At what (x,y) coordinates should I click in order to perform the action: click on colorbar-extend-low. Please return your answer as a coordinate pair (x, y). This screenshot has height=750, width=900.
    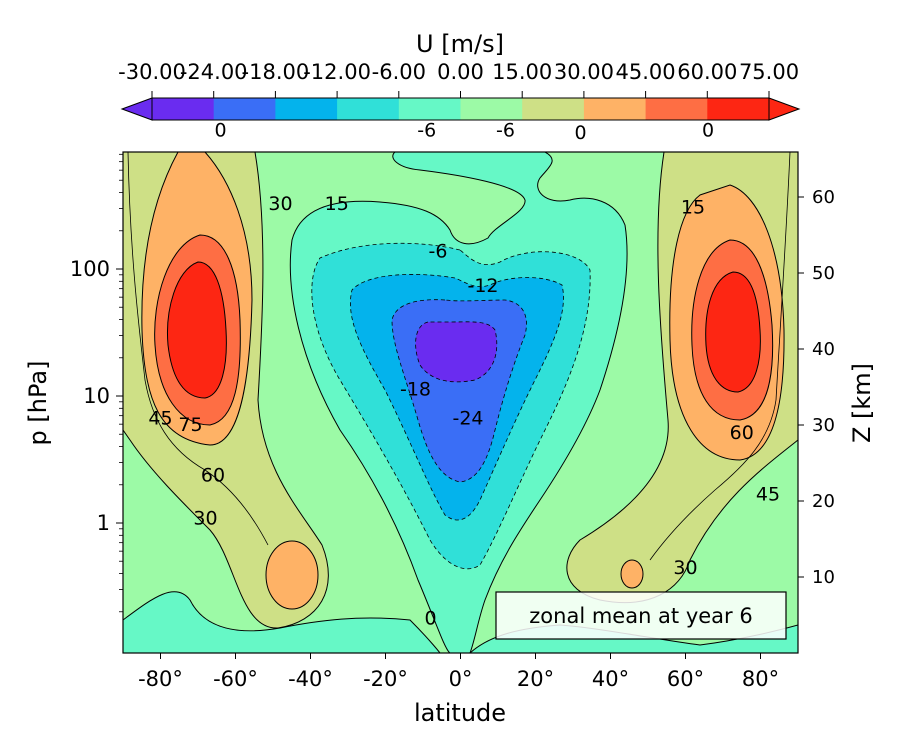
    Looking at the image, I should click on (136, 109).